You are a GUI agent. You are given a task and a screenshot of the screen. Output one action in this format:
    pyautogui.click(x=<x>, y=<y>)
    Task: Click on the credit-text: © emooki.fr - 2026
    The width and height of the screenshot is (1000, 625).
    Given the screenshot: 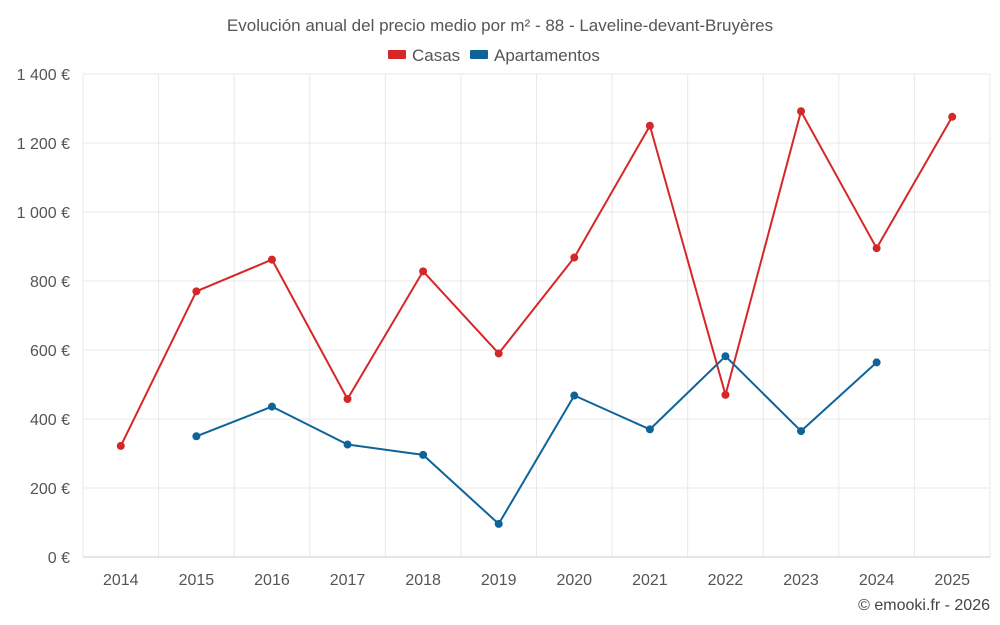 What is the action you would take?
    pyautogui.click(x=924, y=605)
    